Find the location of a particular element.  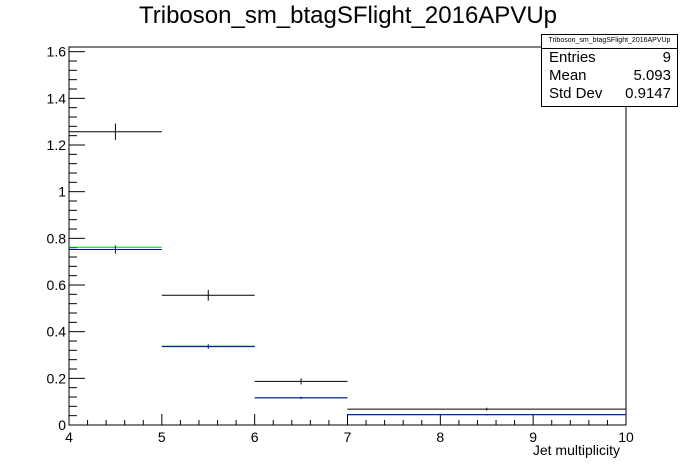

stats-entries-value: 9 is located at coordinates (666, 57).